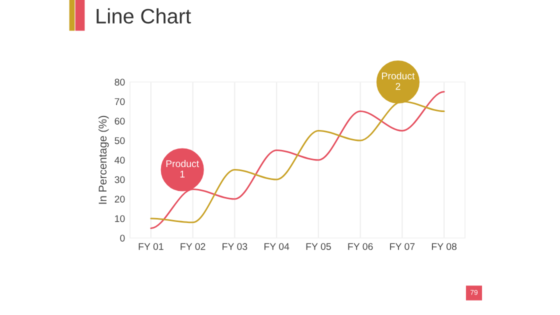  I want to click on y-tick-label: 10, so click(120, 218).